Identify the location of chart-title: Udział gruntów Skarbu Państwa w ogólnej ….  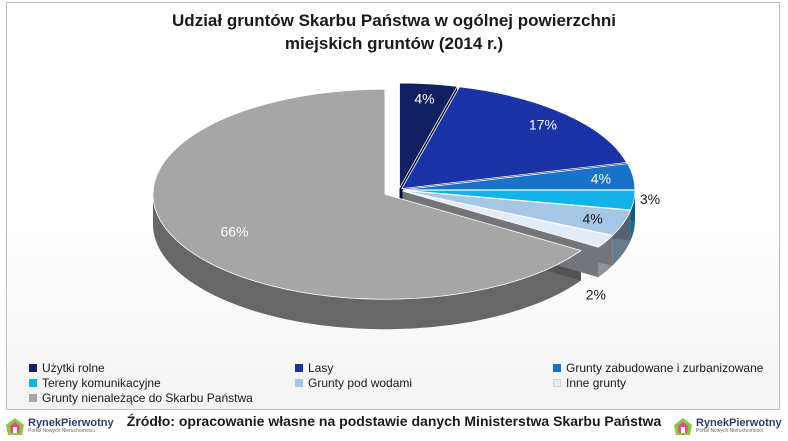
(394, 32).